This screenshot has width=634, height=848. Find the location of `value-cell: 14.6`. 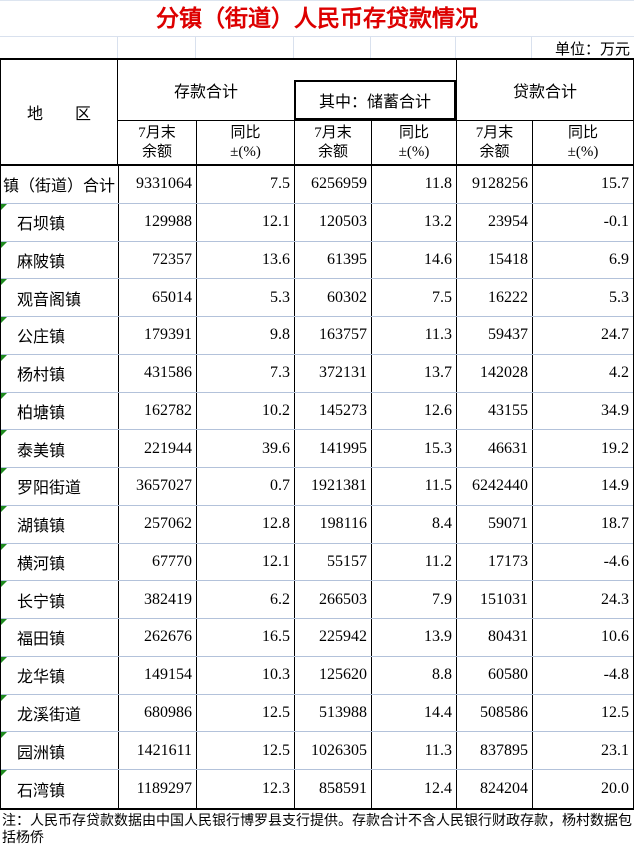

value-cell: 14.6 is located at coordinates (413, 260).